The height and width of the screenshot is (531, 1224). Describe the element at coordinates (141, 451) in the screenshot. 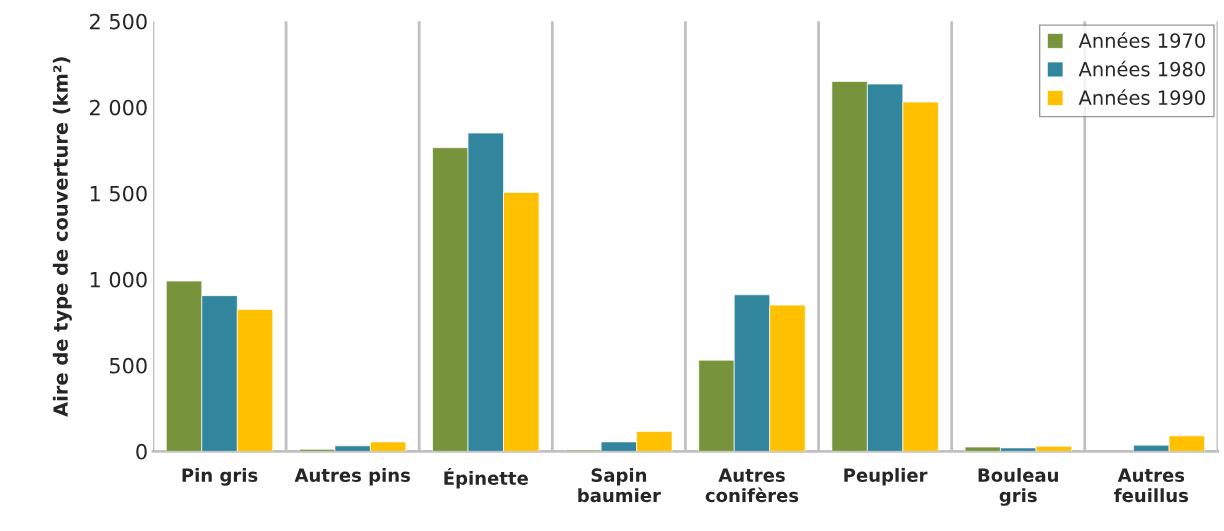

I see `y-tick-label: 0` at that location.